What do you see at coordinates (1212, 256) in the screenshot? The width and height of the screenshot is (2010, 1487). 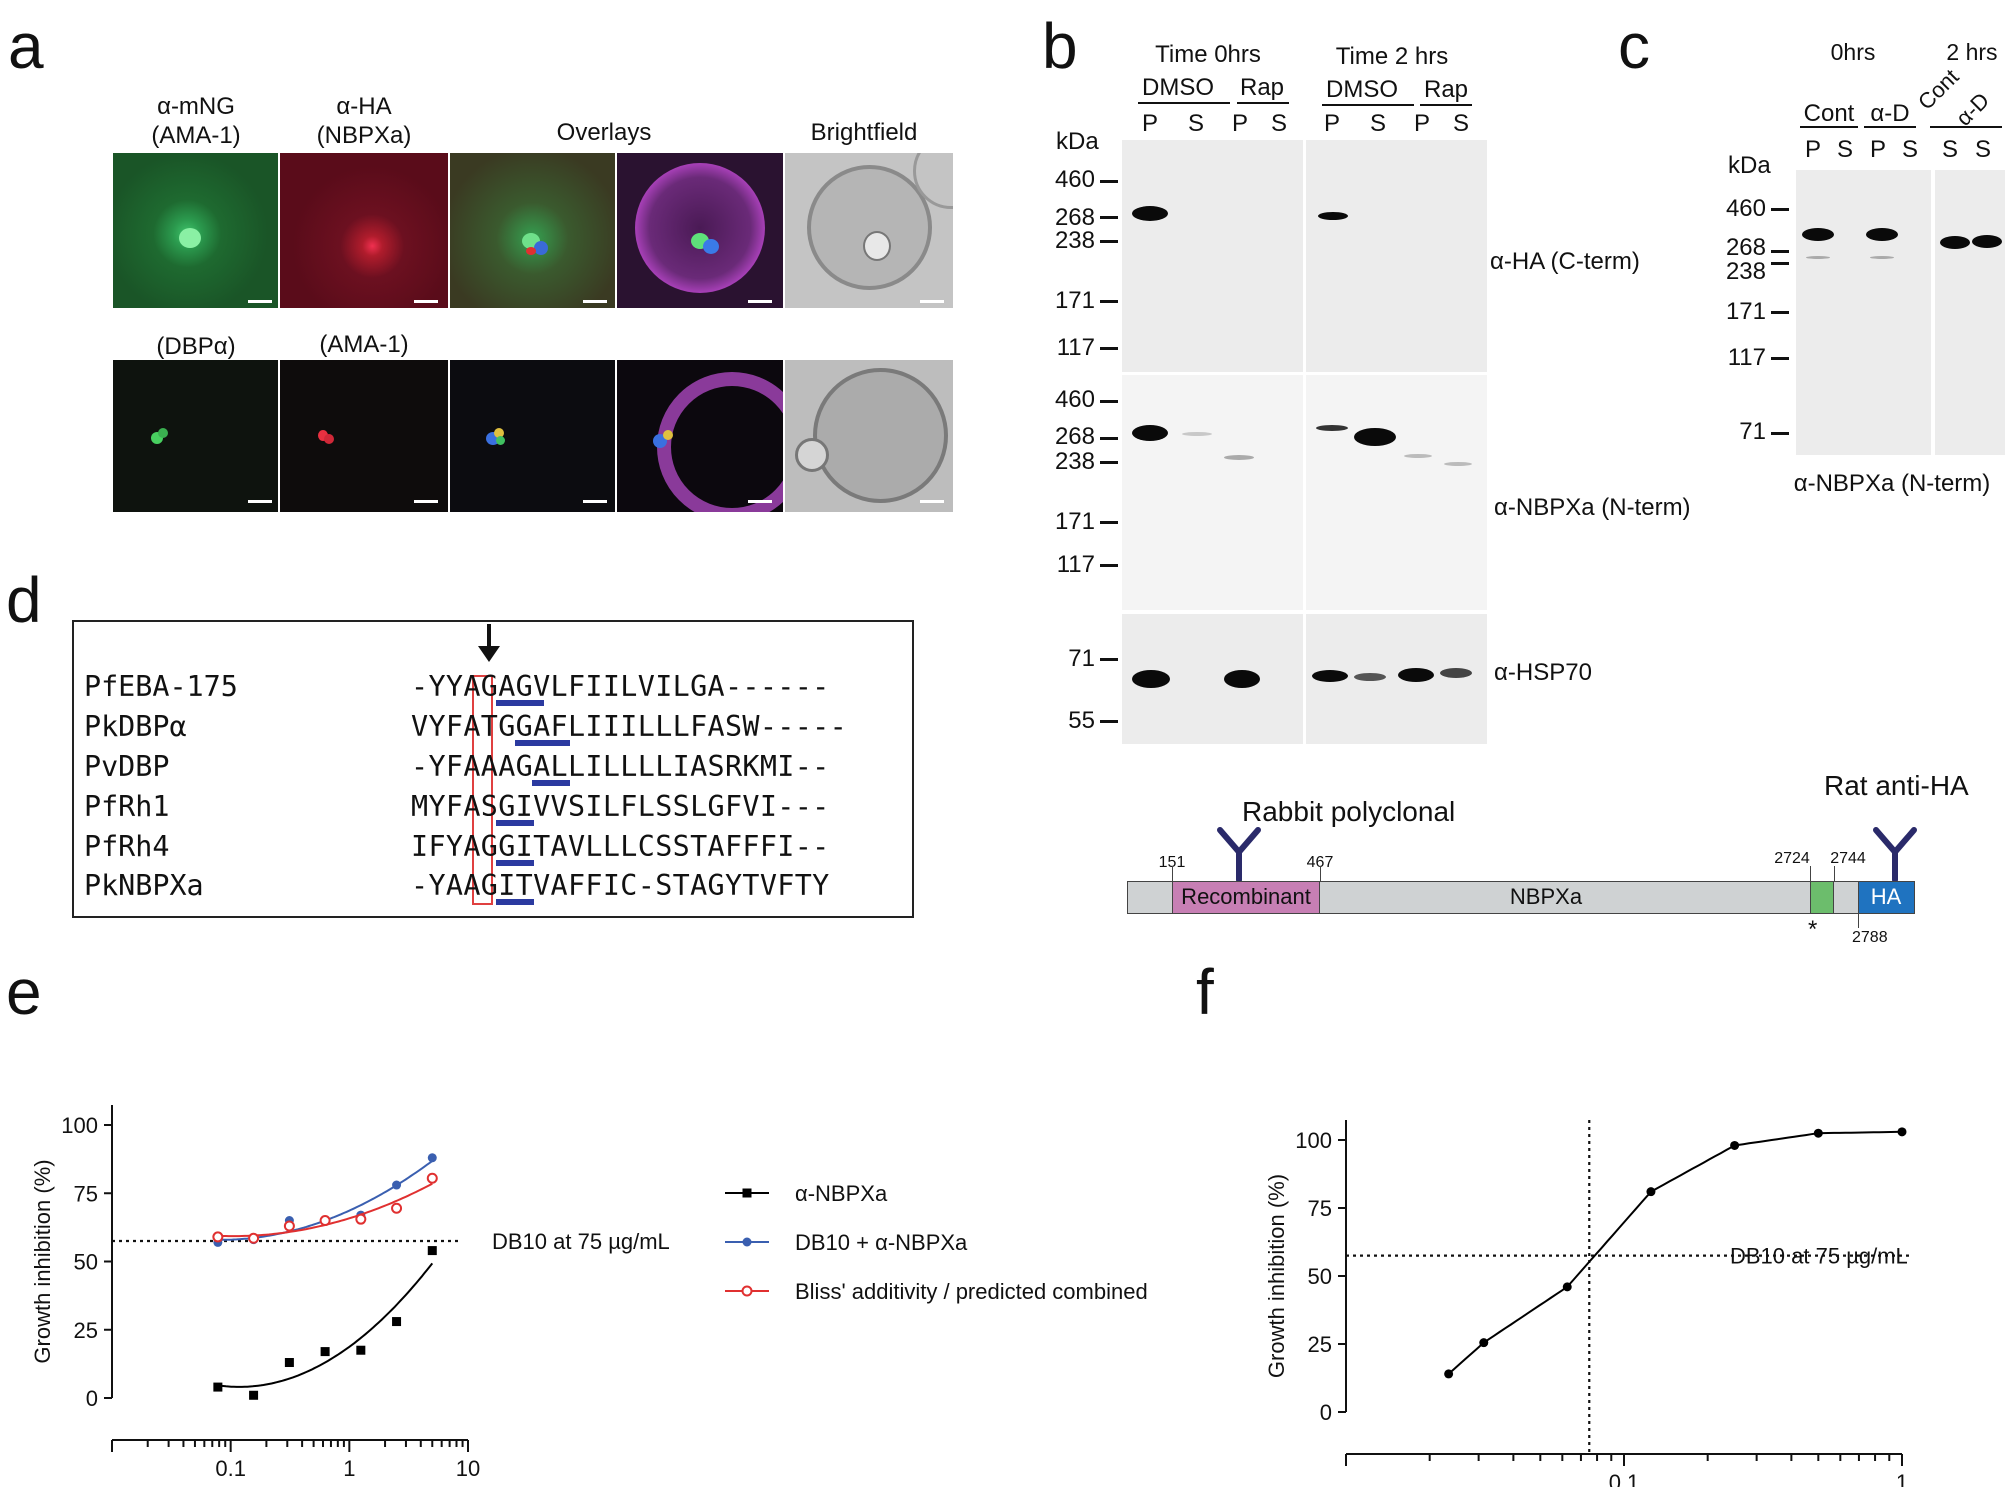 I see `blot-ha-0hrs` at bounding box center [1212, 256].